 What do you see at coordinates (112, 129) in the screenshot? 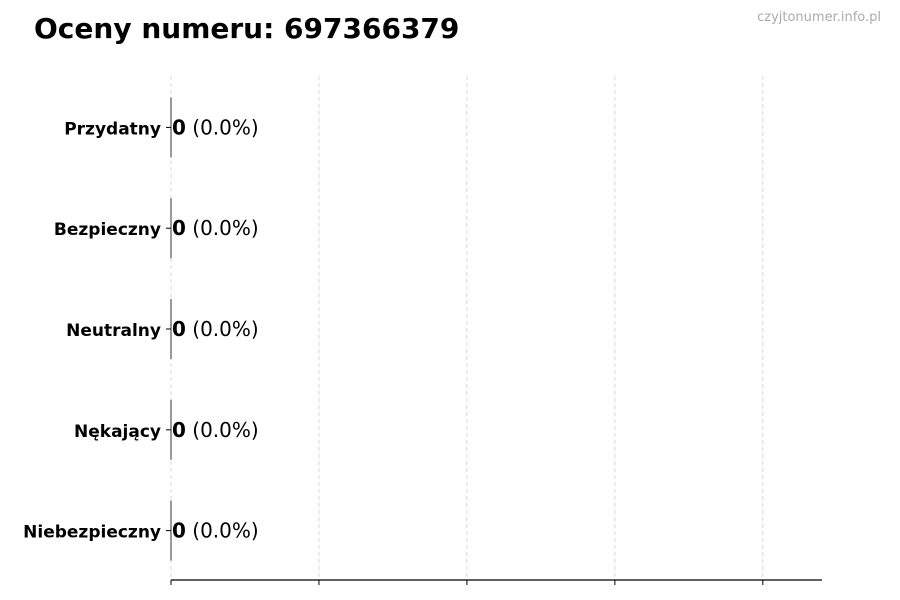
I see `y-tick-label: Przydatny` at bounding box center [112, 129].